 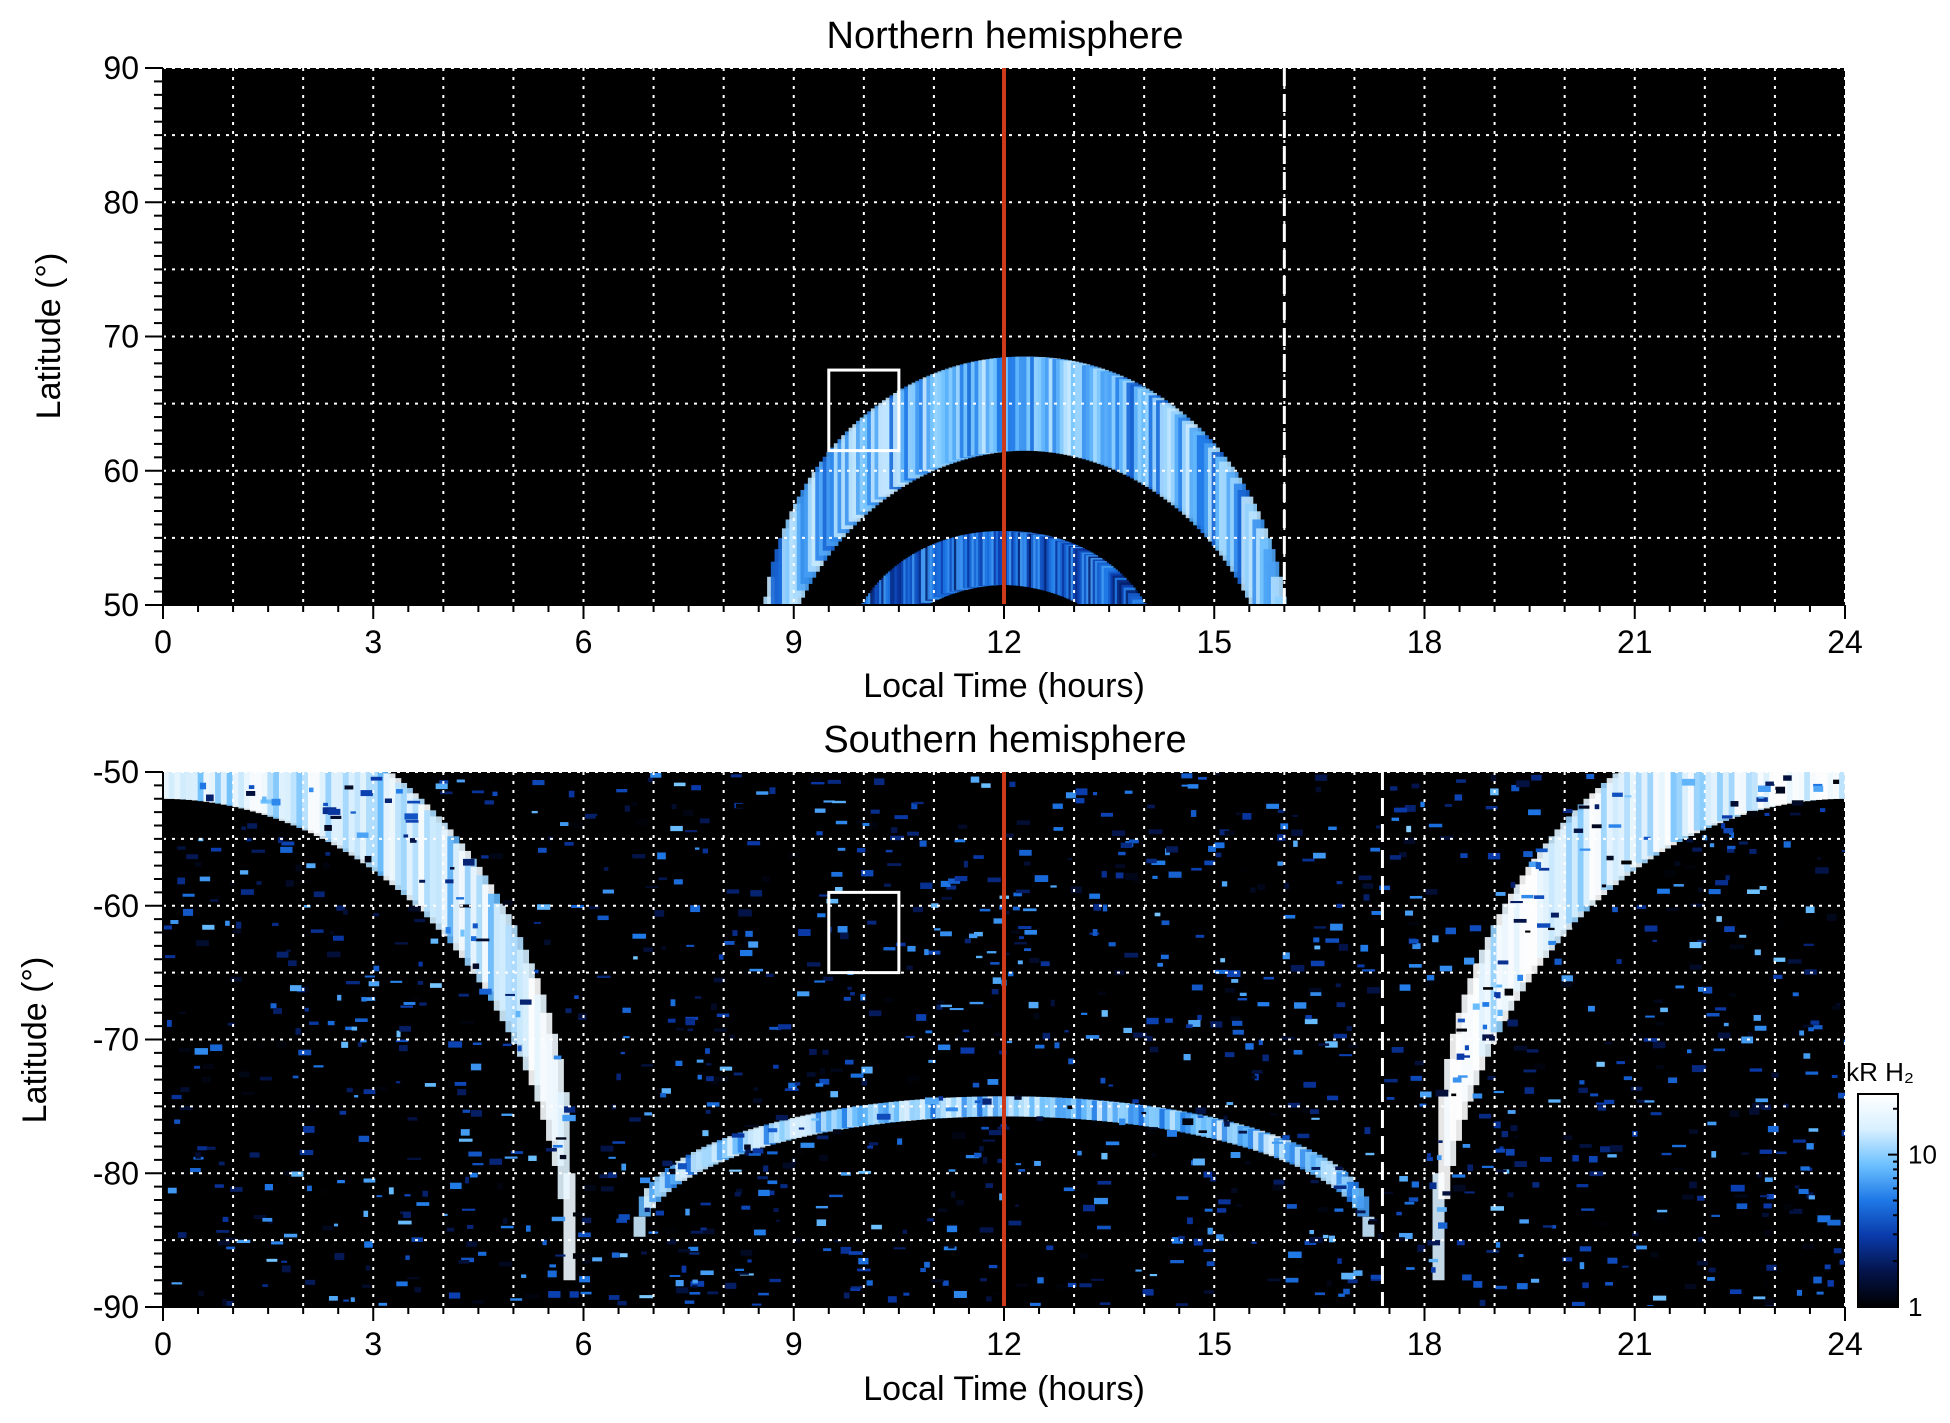 What do you see at coordinates (163, 1344) in the screenshot?
I see `x-tick-label: 0` at bounding box center [163, 1344].